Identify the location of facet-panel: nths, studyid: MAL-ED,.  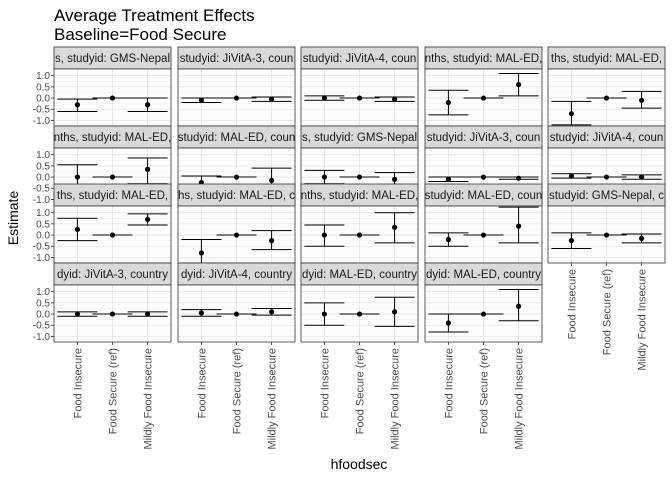
(359, 223).